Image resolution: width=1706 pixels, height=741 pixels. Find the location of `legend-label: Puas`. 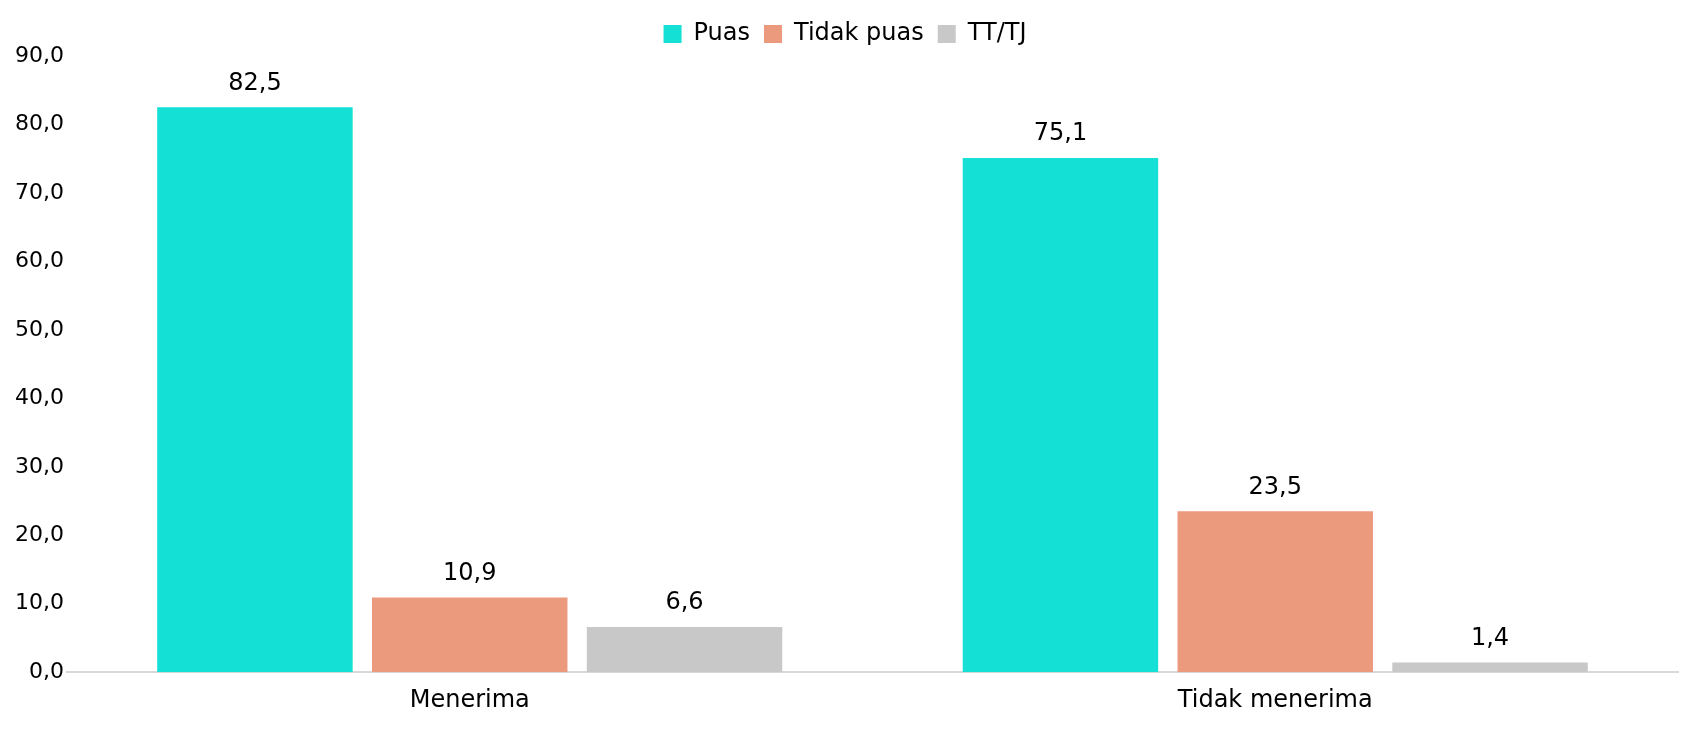

legend-label: Puas is located at coordinates (722, 32).